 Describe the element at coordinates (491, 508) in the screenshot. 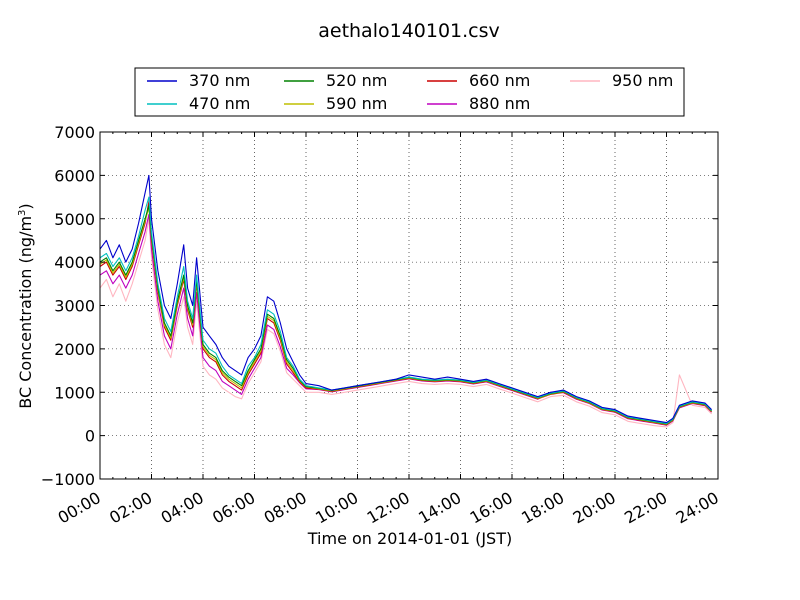

I see `x-tick-label: 16:00` at that location.